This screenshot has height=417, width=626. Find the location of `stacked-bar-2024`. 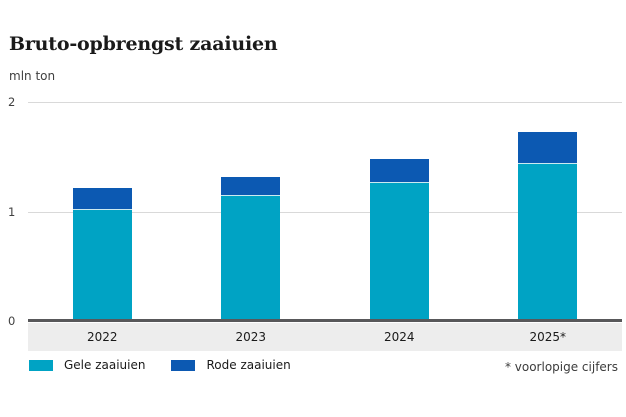

stacked-bar-2024 is located at coordinates (399, 240).